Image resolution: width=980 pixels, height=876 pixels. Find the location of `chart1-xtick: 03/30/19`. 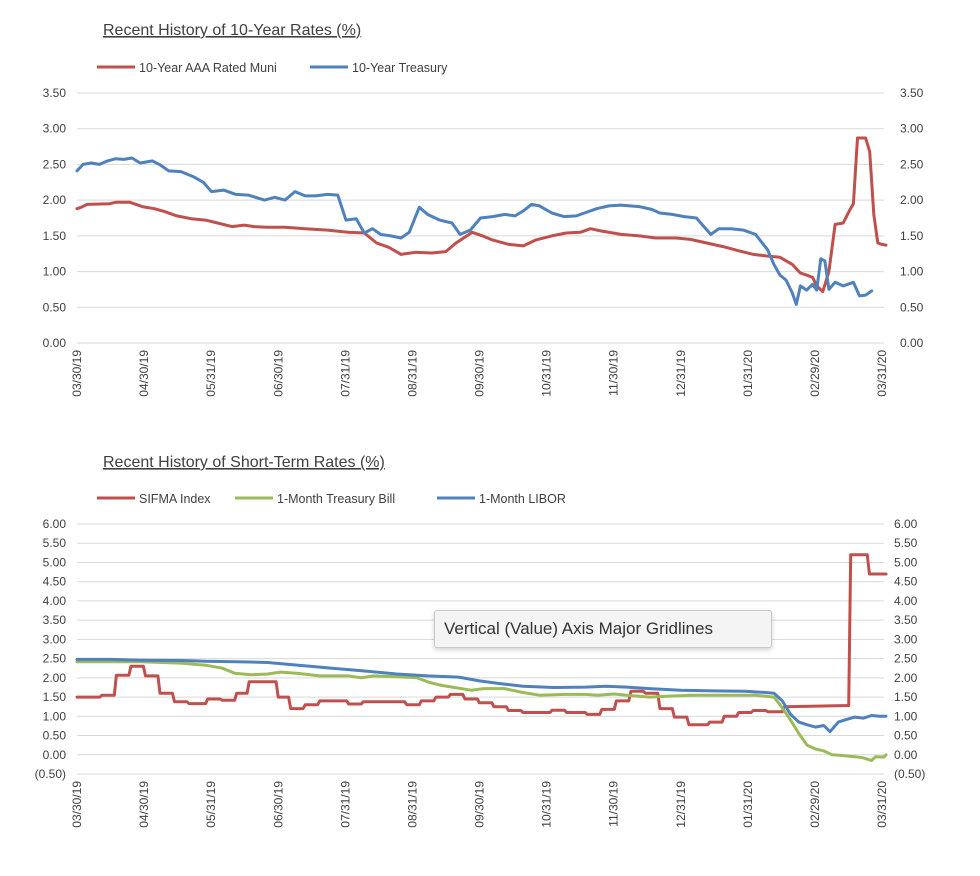

chart1-xtick: 03/30/19 is located at coordinates (77, 373).